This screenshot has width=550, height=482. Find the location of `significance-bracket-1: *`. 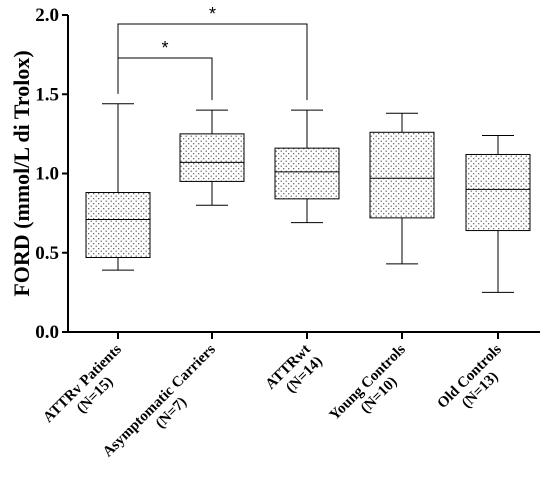

significance-bracket-1: * is located at coordinates (212, 52).